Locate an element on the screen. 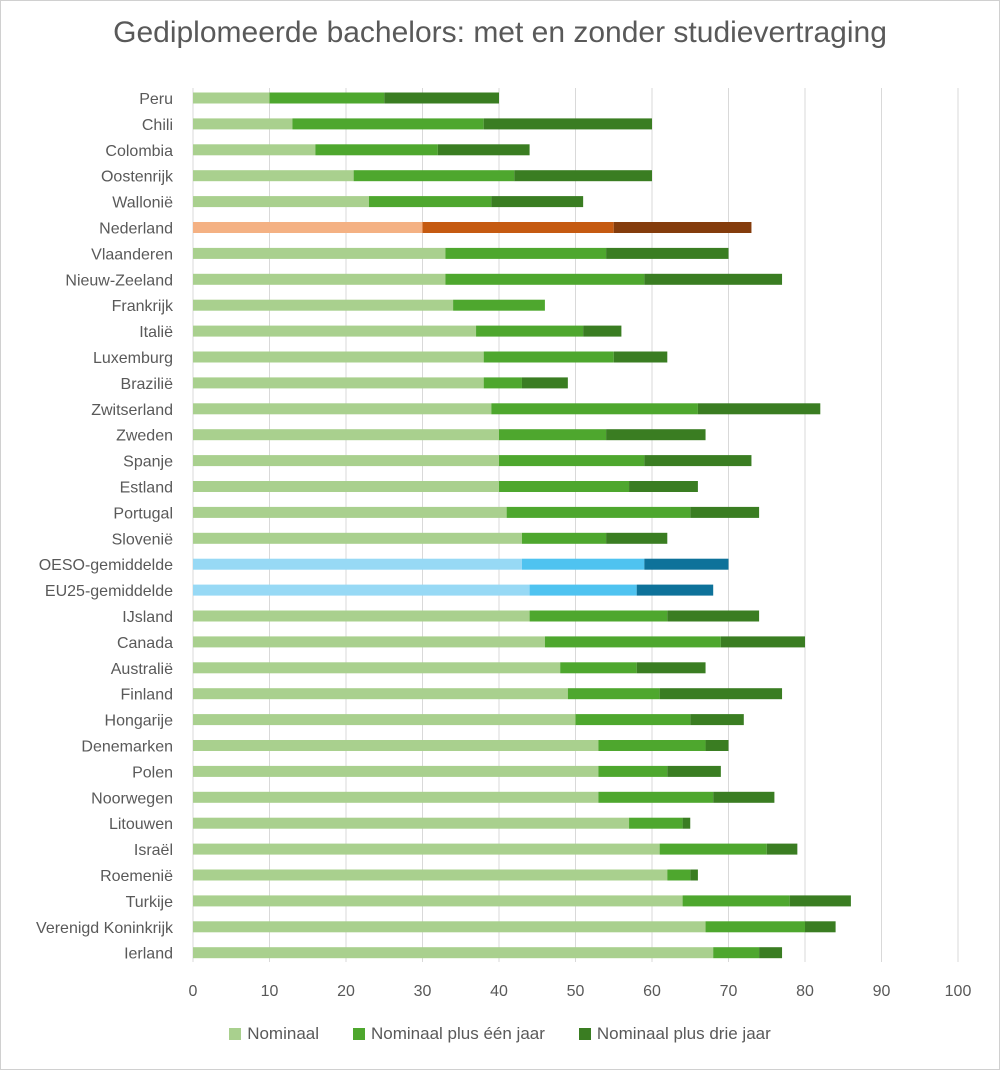  category-label: Wallonië is located at coordinates (142, 203).